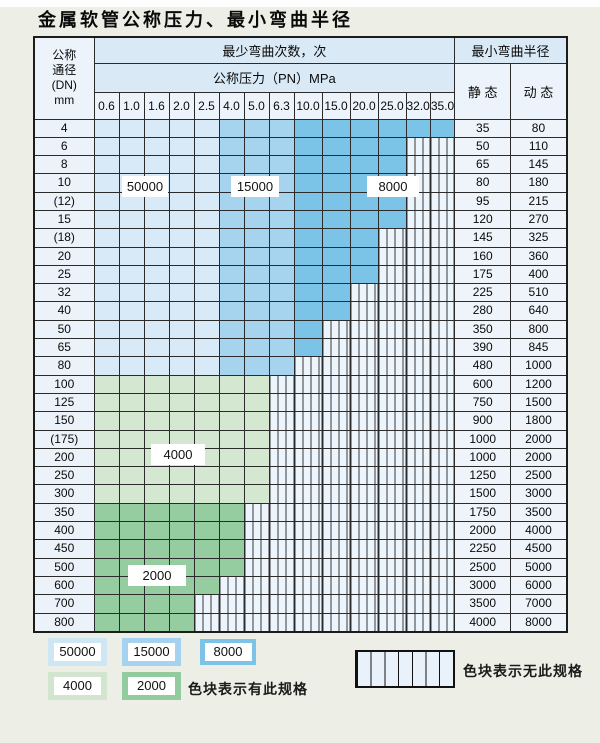 The height and width of the screenshot is (743, 600). I want to click on nominal-pressure-header: 公称压力（PN）MPa, so click(274, 77).